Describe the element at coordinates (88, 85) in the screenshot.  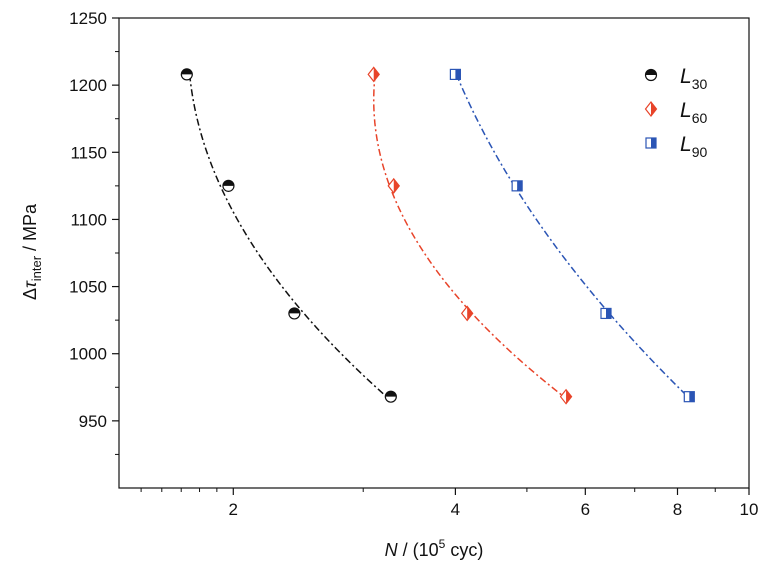
I see `y-tick-label: 1200` at that location.